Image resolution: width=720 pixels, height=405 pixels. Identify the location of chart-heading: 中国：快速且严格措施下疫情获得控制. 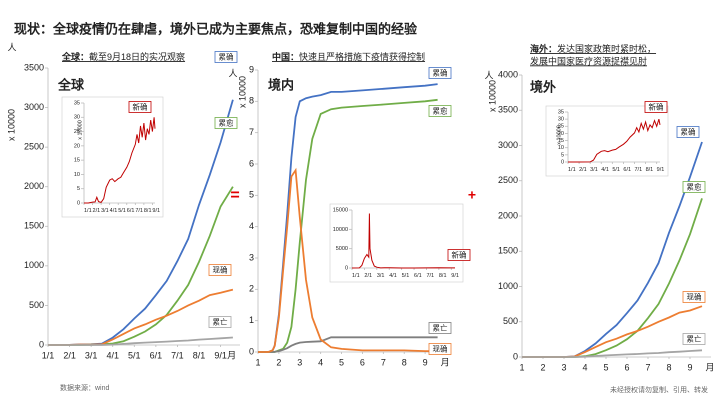
(348, 56).